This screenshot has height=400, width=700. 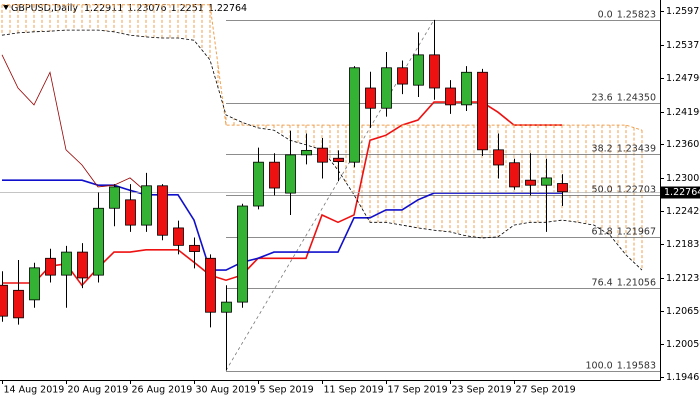 I want to click on header-triangle, so click(x=6, y=7).